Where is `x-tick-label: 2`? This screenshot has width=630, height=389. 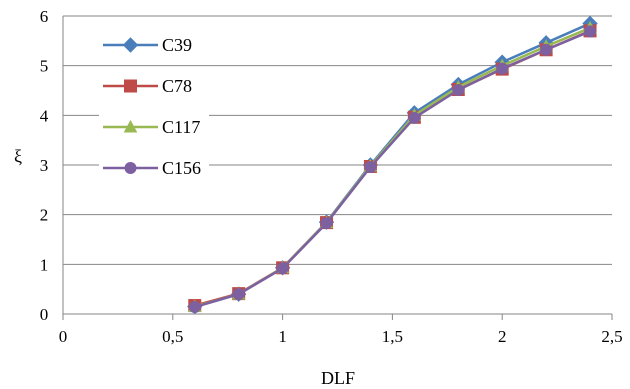
x-tick-label: 2 is located at coordinates (502, 336).